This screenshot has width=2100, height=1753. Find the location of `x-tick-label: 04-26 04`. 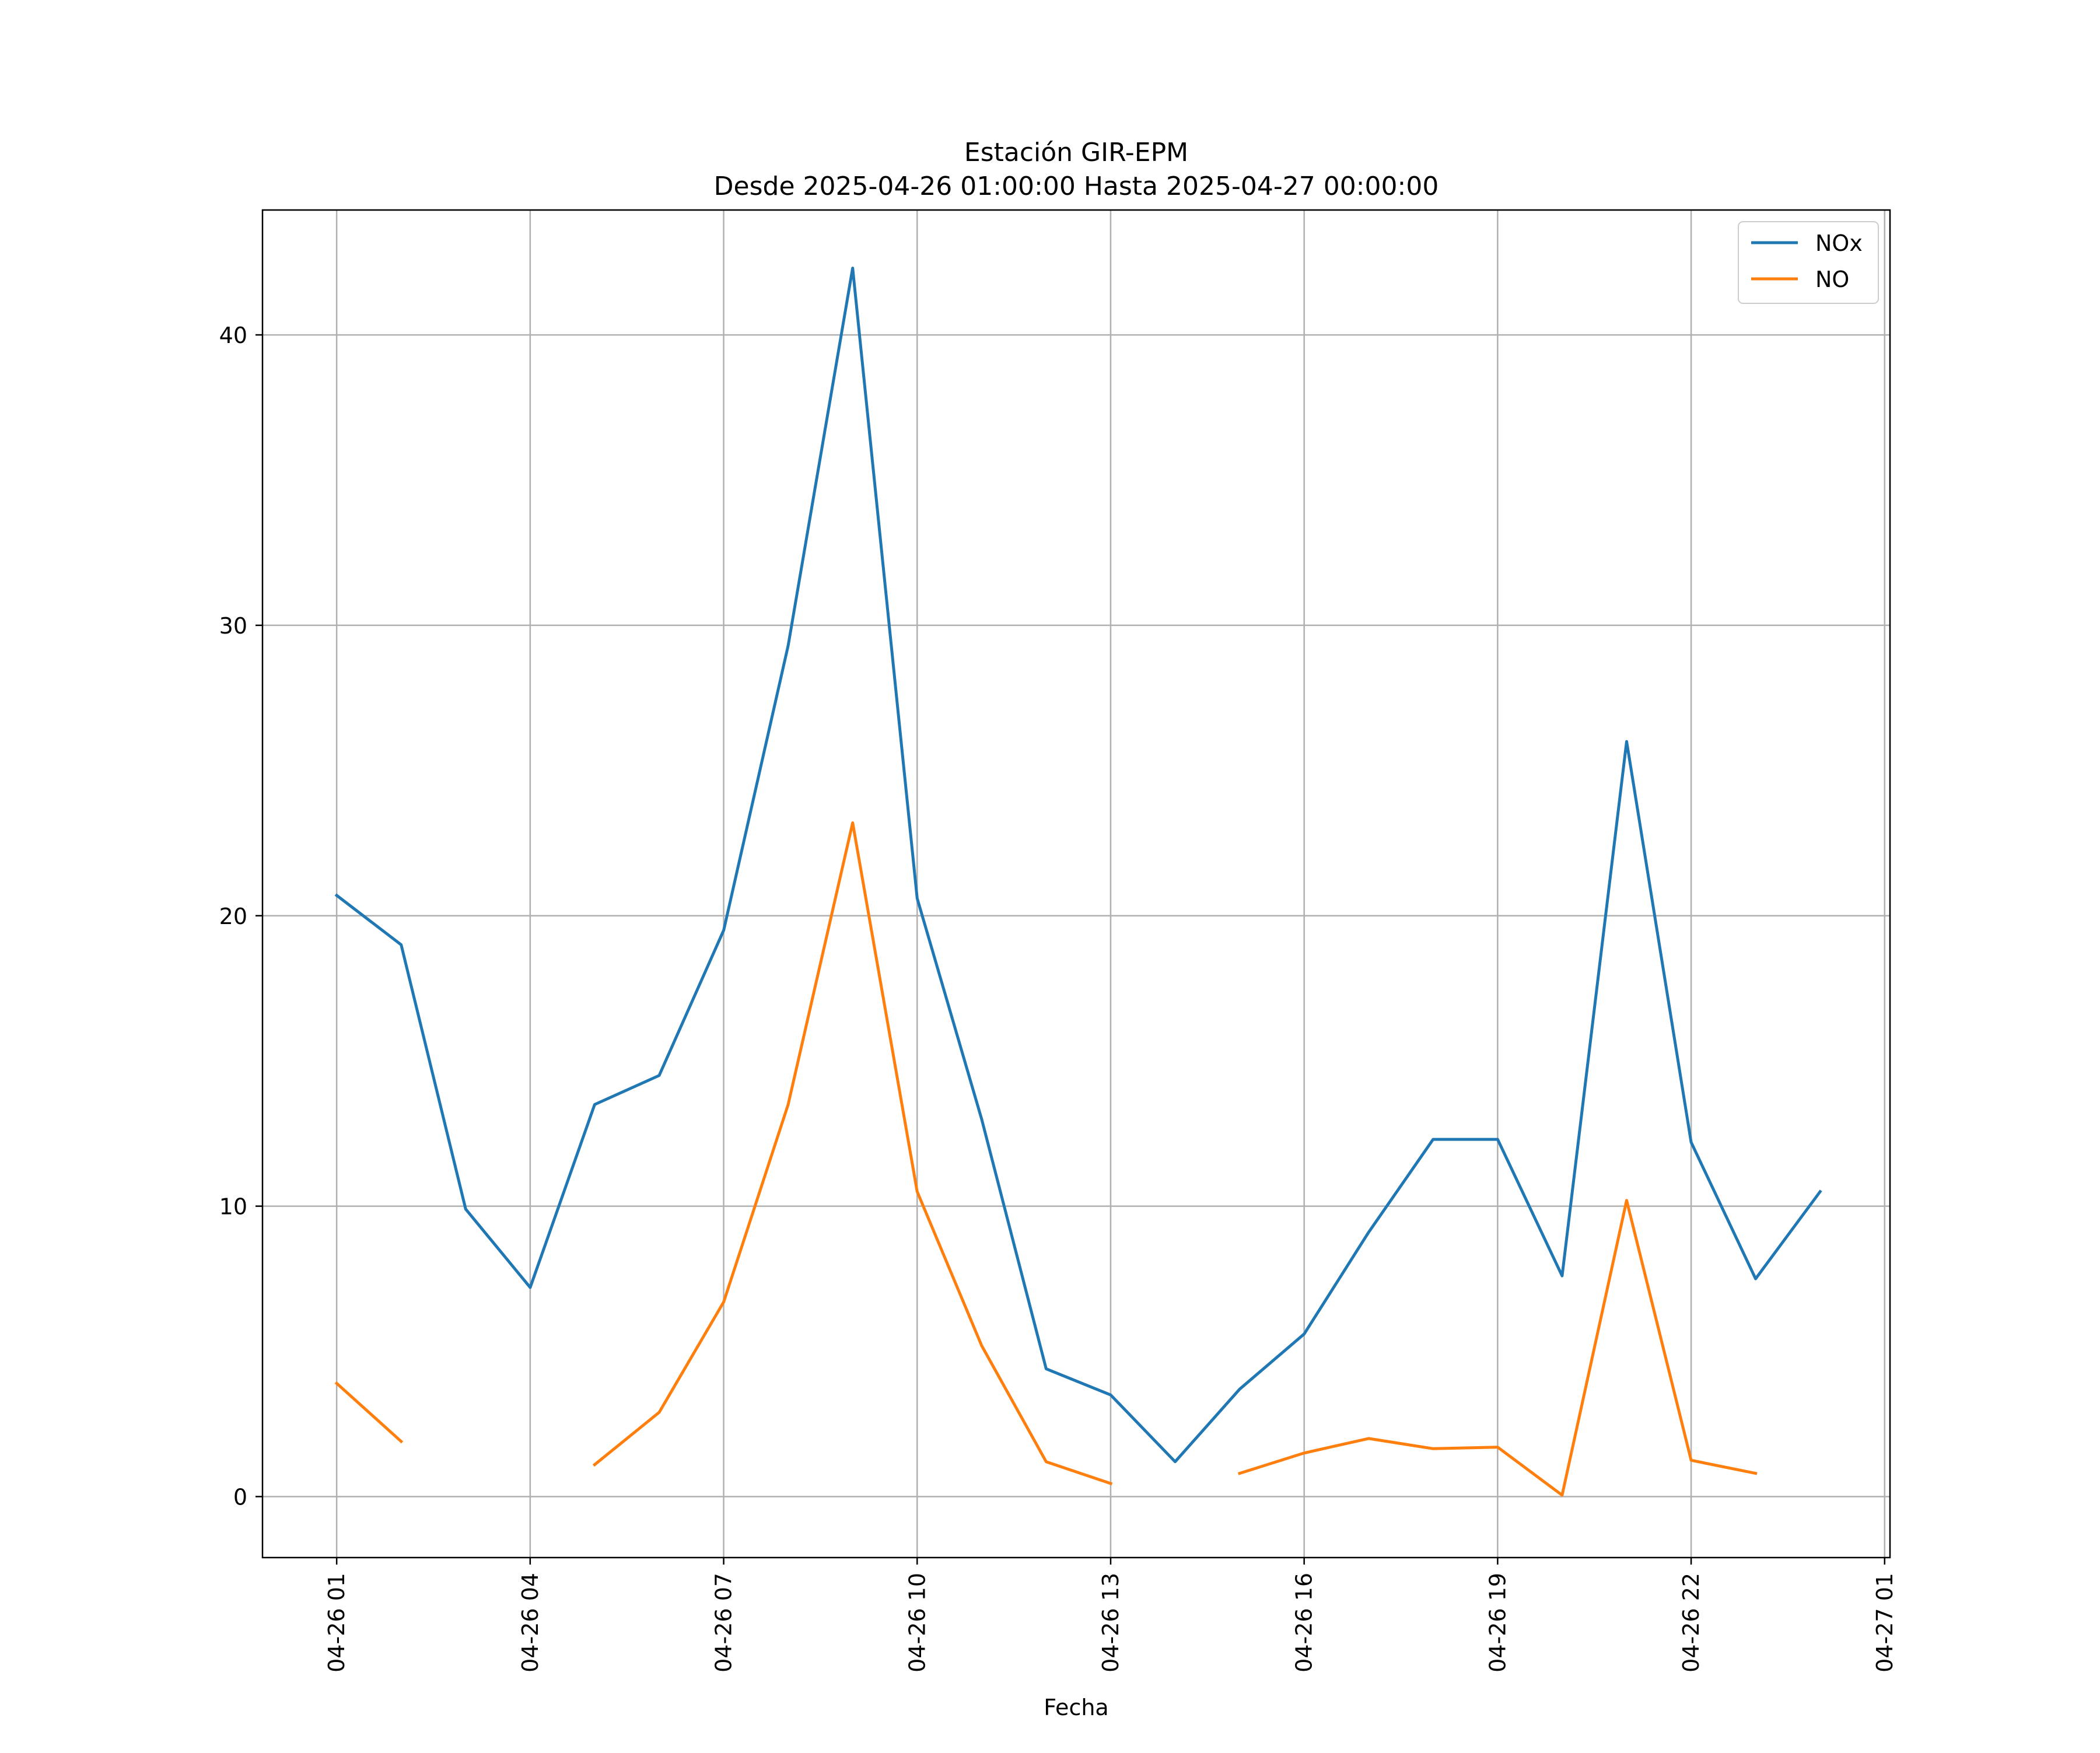

x-tick-label: 04-26 04 is located at coordinates (530, 1622).